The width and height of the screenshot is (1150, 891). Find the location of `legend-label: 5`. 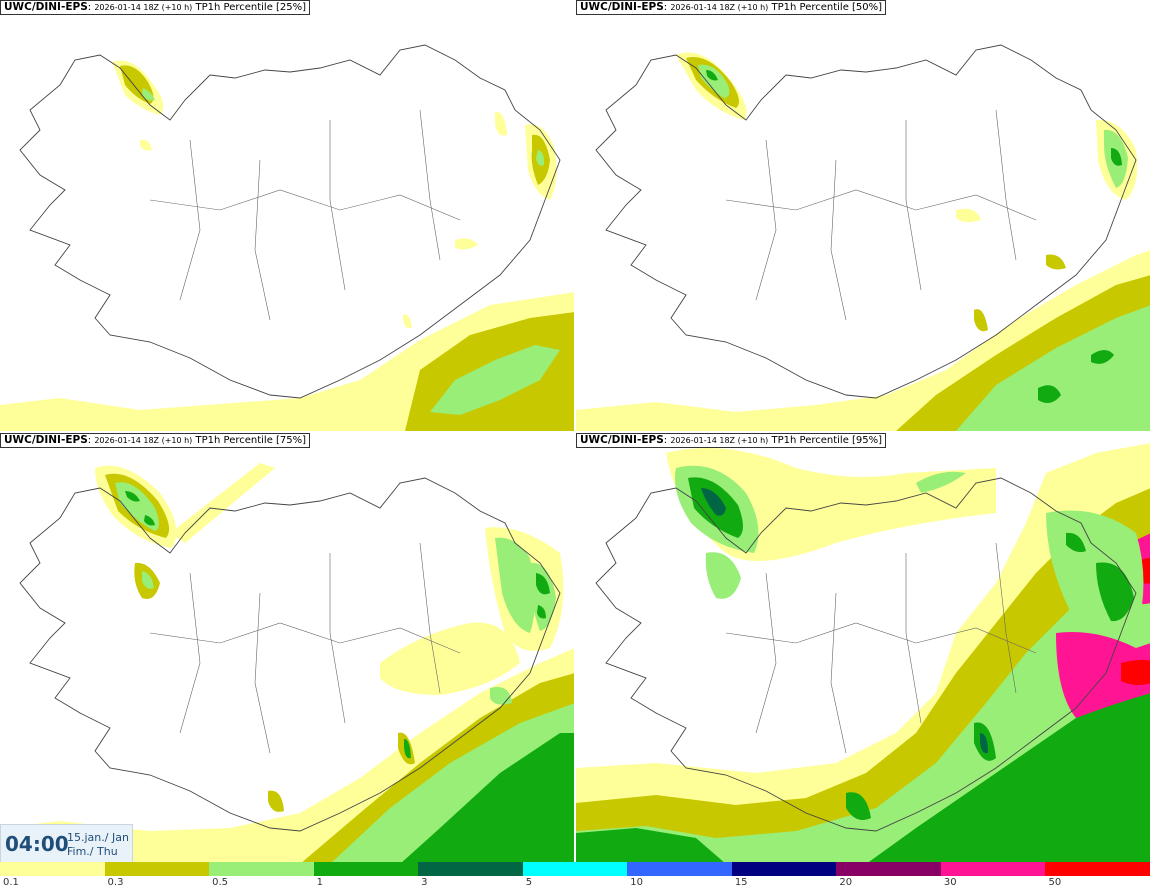

legend-label: 5 is located at coordinates (529, 882).